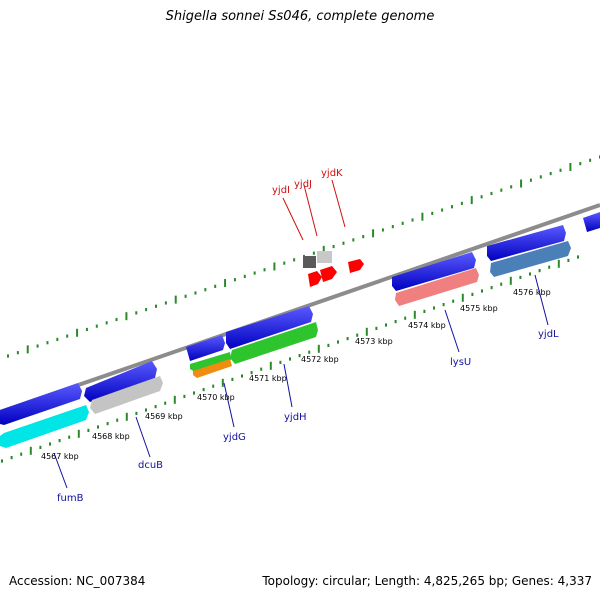 This screenshot has height=600, width=600. Describe the element at coordinates (150, 465) in the screenshot. I see `gene-label-dcuB: dcuB` at that location.